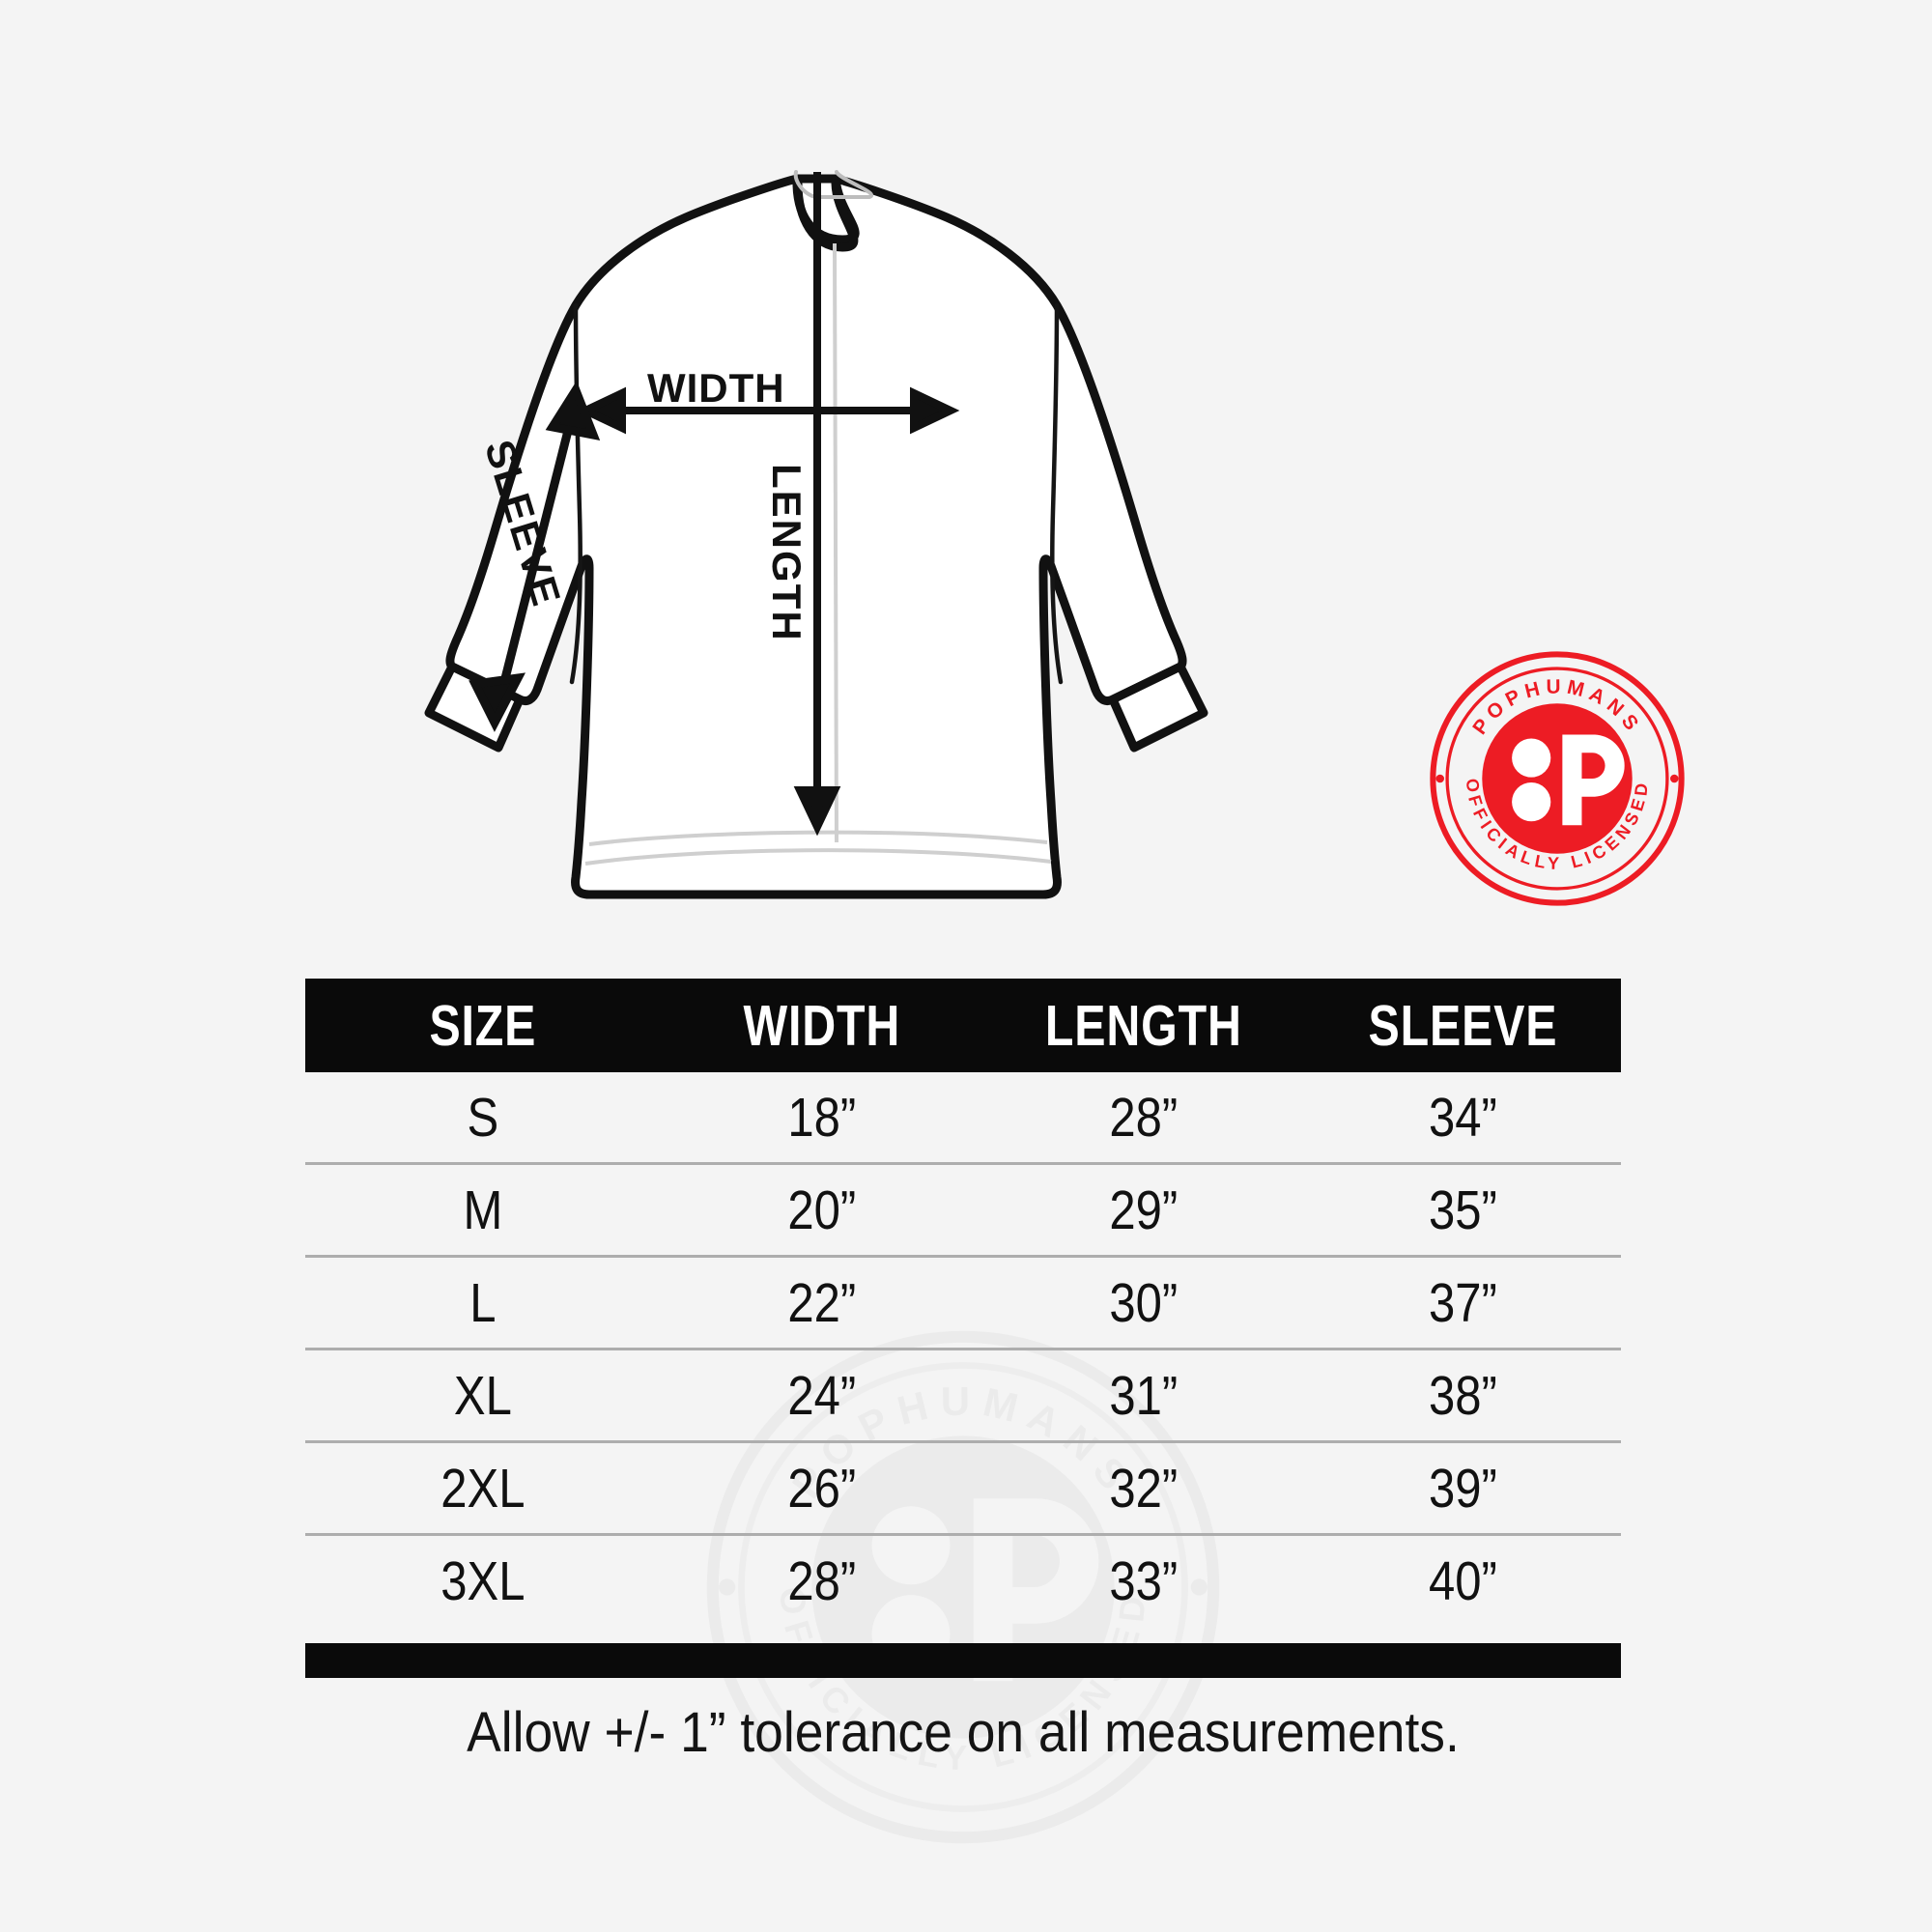 This screenshot has width=1932, height=1932. What do you see at coordinates (963, 1486) in the screenshot?
I see `table-row: 2XL 26” 32” 39”` at bounding box center [963, 1486].